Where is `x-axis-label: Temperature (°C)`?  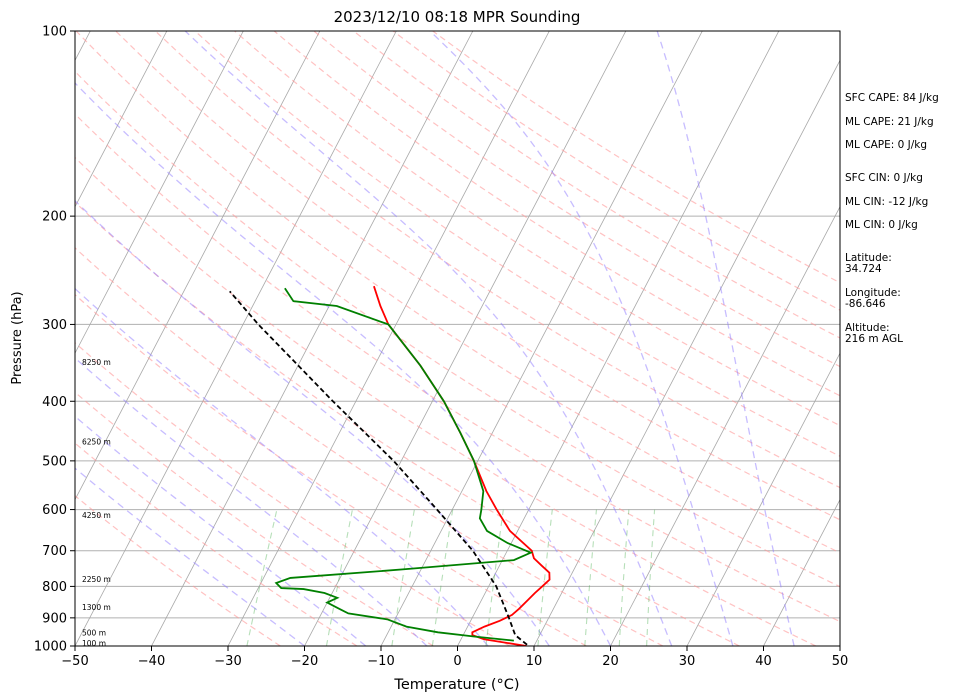 x-axis-label: Temperature (°C) is located at coordinates (456, 685).